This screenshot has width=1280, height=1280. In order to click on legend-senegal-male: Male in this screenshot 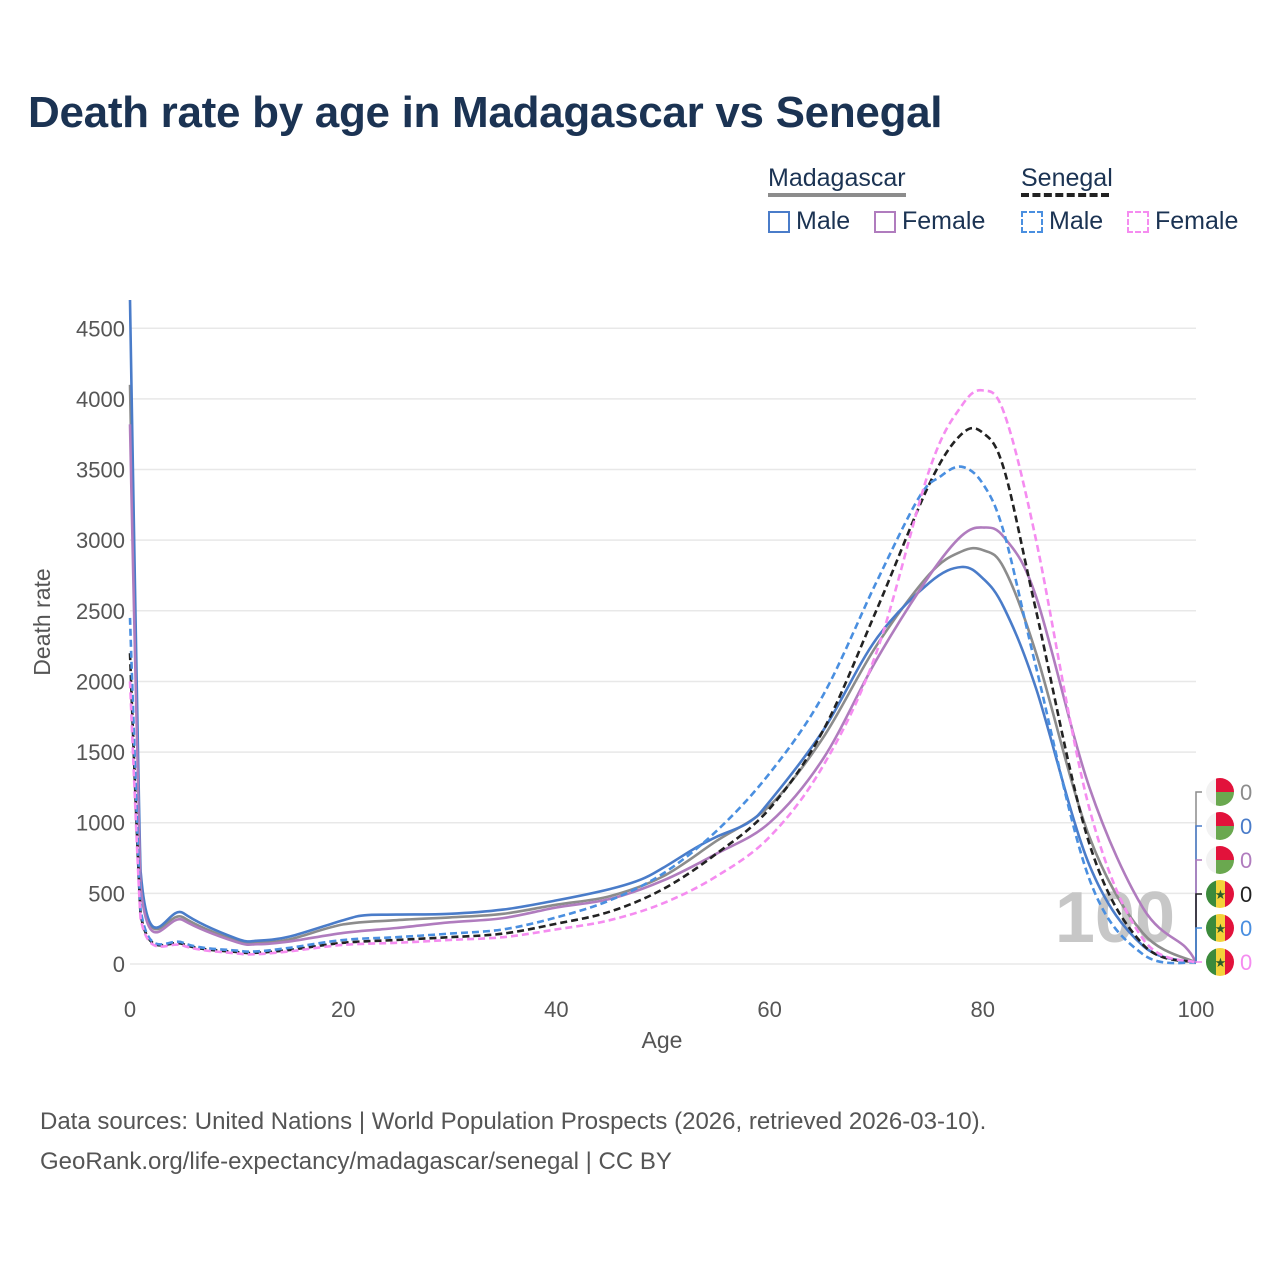, I will do `click(1062, 221)`.